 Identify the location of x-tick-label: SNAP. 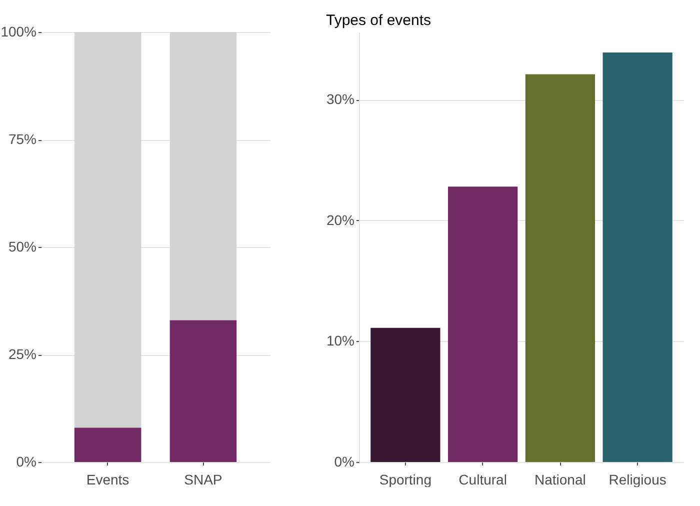
(203, 480).